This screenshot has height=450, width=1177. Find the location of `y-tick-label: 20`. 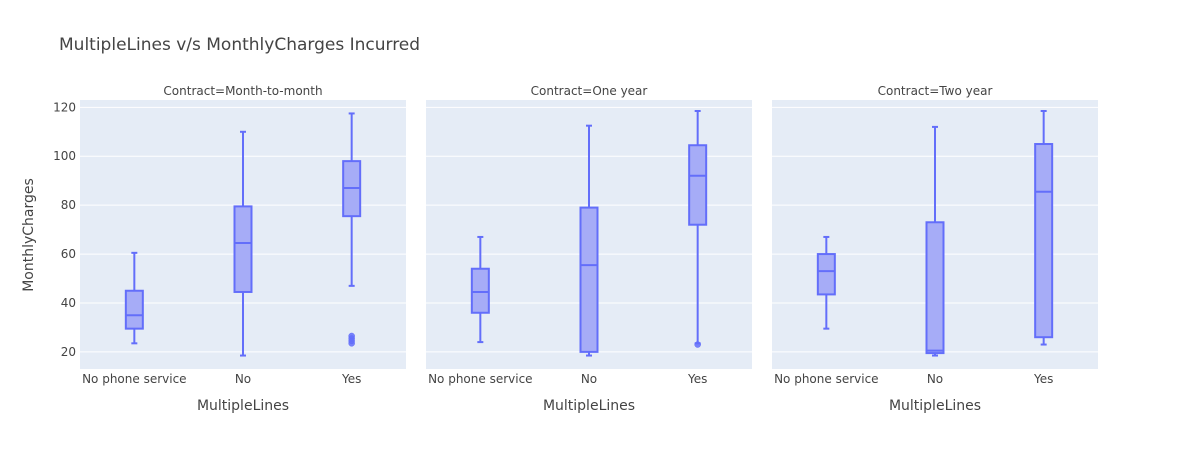

y-tick-label: 20 is located at coordinates (68, 352).